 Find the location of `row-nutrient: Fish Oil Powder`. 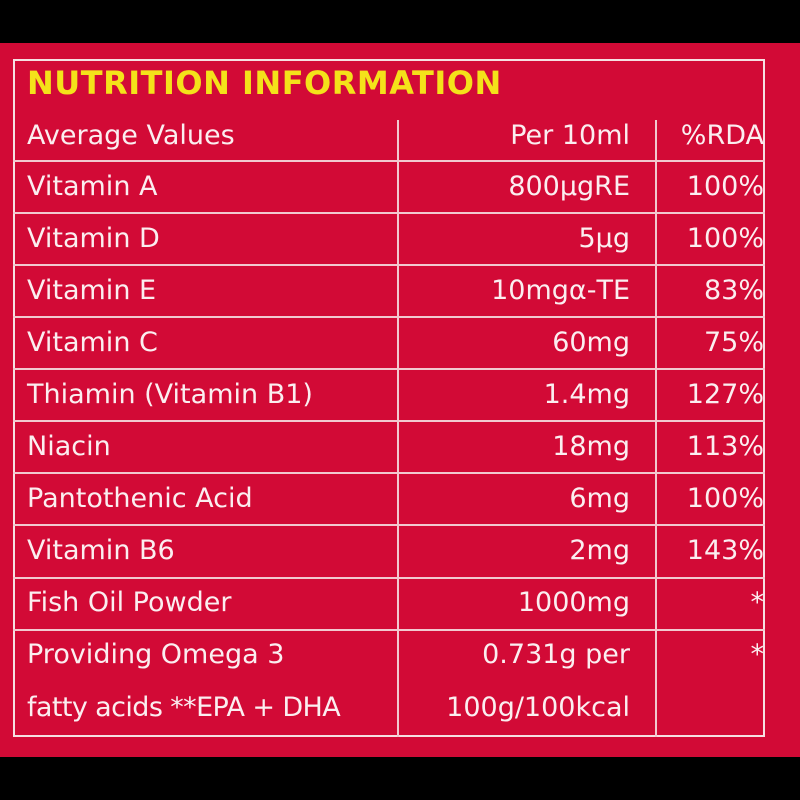

row-nutrient: Fish Oil Powder is located at coordinates (129, 602).